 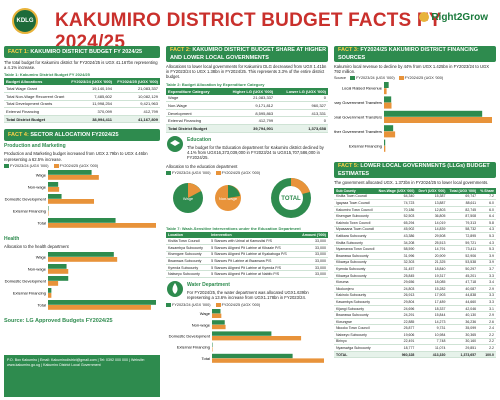 I want to click on table-cell: 5 Stances with Urinal at Kamusiisi P/S, so click(x=253, y=241).